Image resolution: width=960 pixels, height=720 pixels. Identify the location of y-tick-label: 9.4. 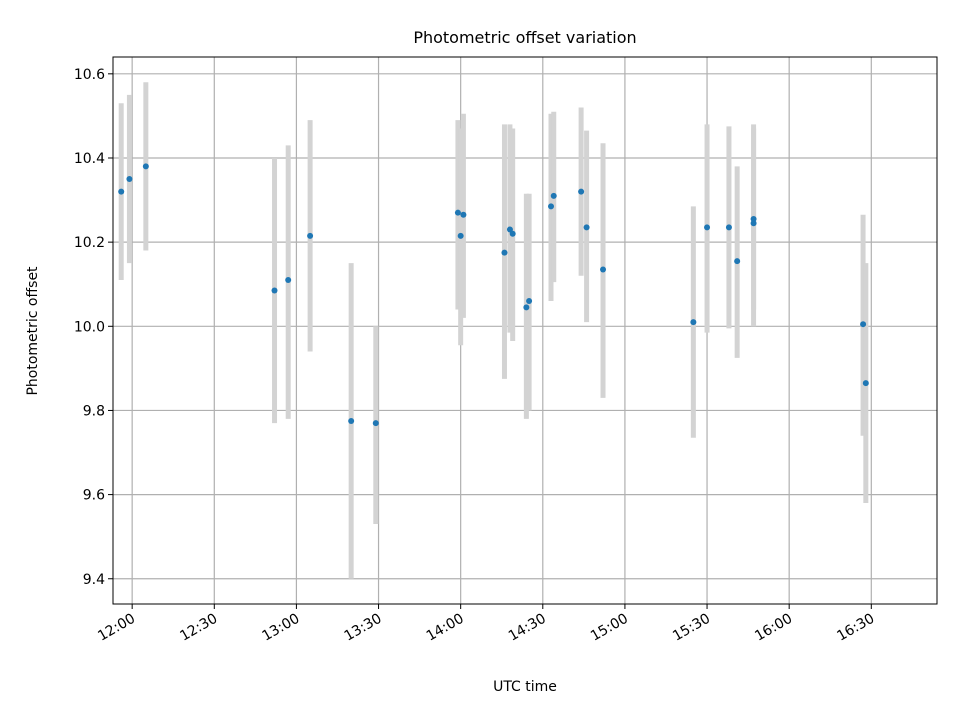
(94, 580).